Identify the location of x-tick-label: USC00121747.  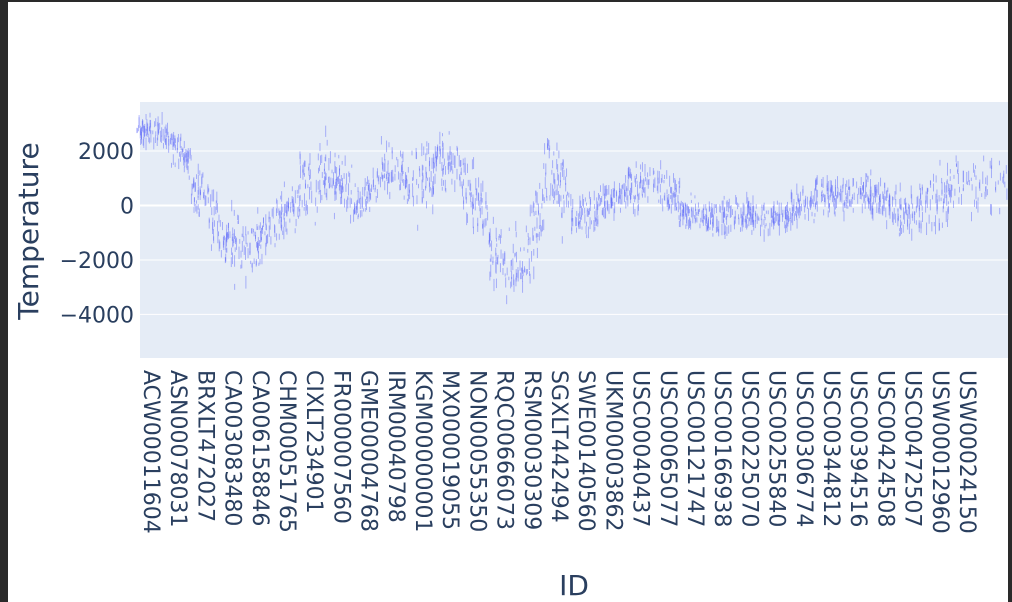
(694, 448).